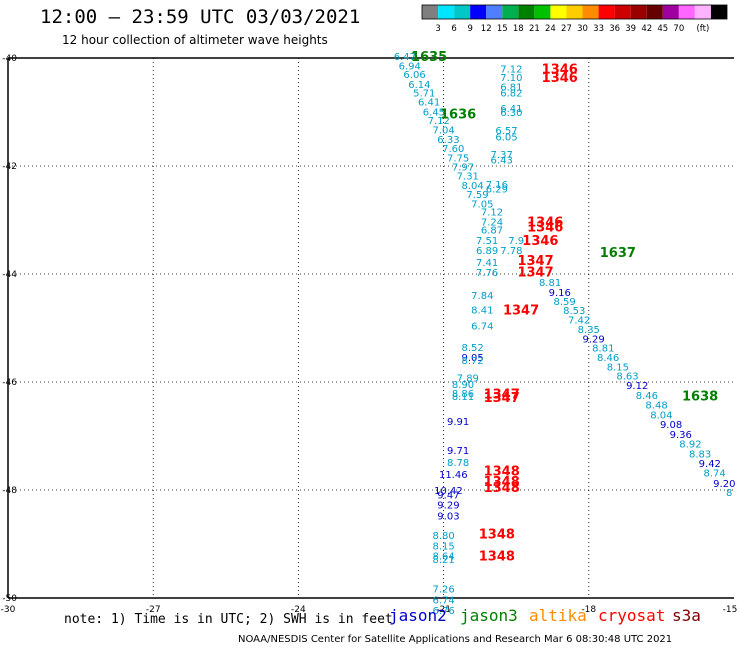 The image size is (740, 650). What do you see at coordinates (661, 415) in the screenshot?
I see `wave-height-value: 8.04` at bounding box center [661, 415].